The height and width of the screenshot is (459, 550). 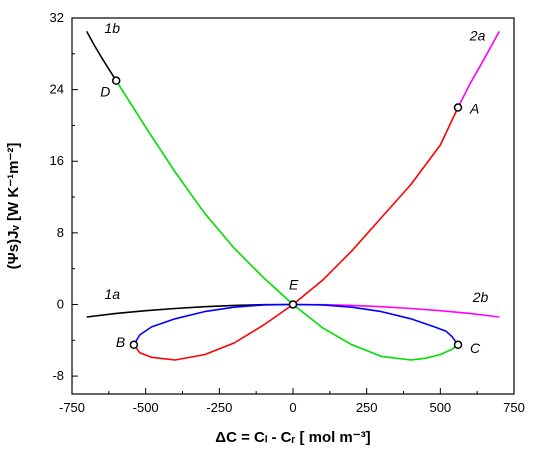 What do you see at coordinates (367, 407) in the screenshot?
I see `x-tick-label: 250` at bounding box center [367, 407].